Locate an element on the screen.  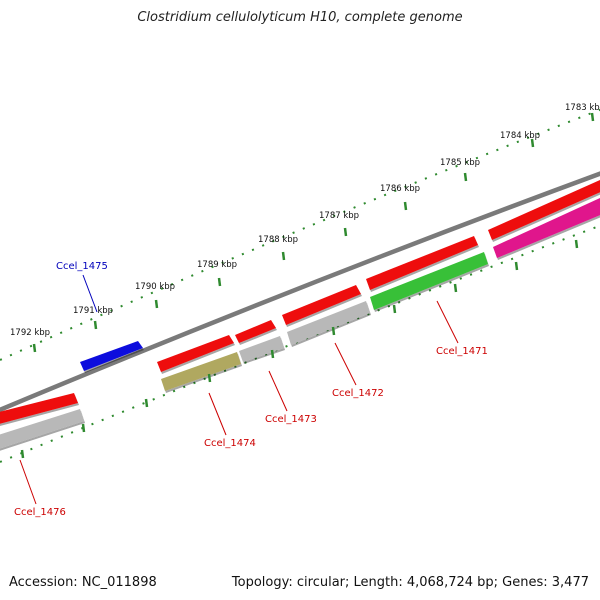
gene-label: Ccel_1472 is located at coordinates (358, 393).